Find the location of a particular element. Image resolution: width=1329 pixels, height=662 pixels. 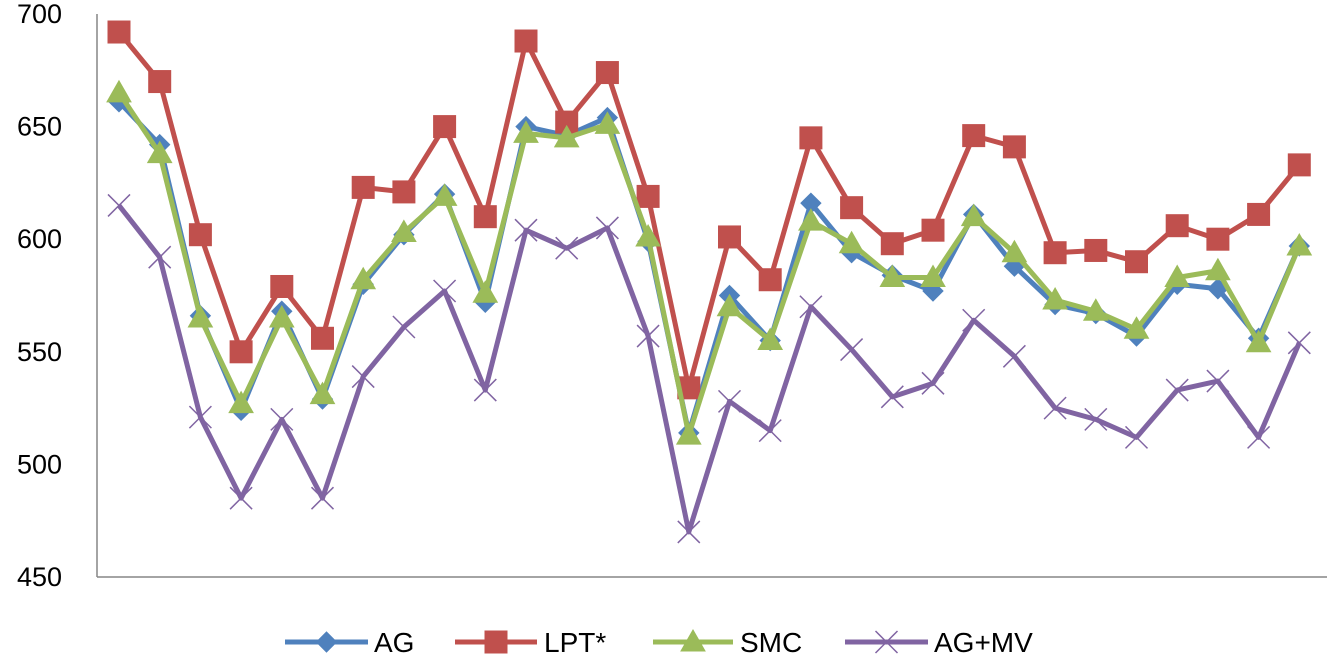

legend-label-ag-mv: AG+MV is located at coordinates (983, 642).